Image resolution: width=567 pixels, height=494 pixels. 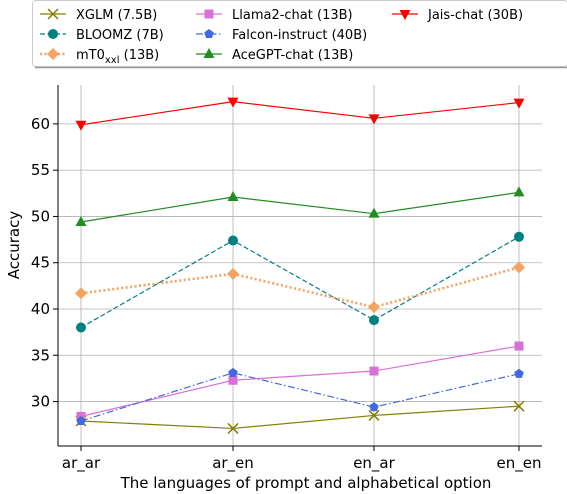 I want to click on x-tick-label: ar_en, so click(x=233, y=463).